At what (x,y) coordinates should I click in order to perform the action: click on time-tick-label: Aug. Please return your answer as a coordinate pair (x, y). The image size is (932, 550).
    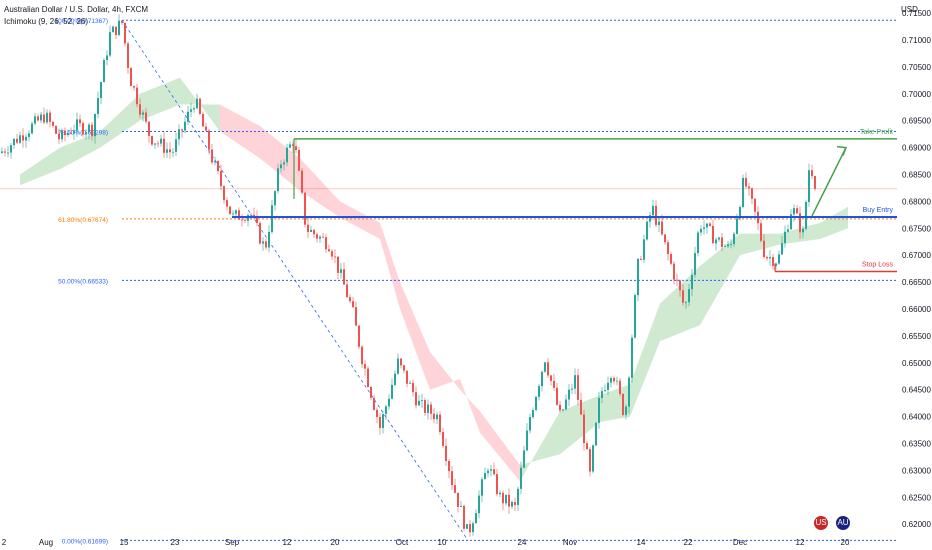
    Looking at the image, I should click on (46, 542).